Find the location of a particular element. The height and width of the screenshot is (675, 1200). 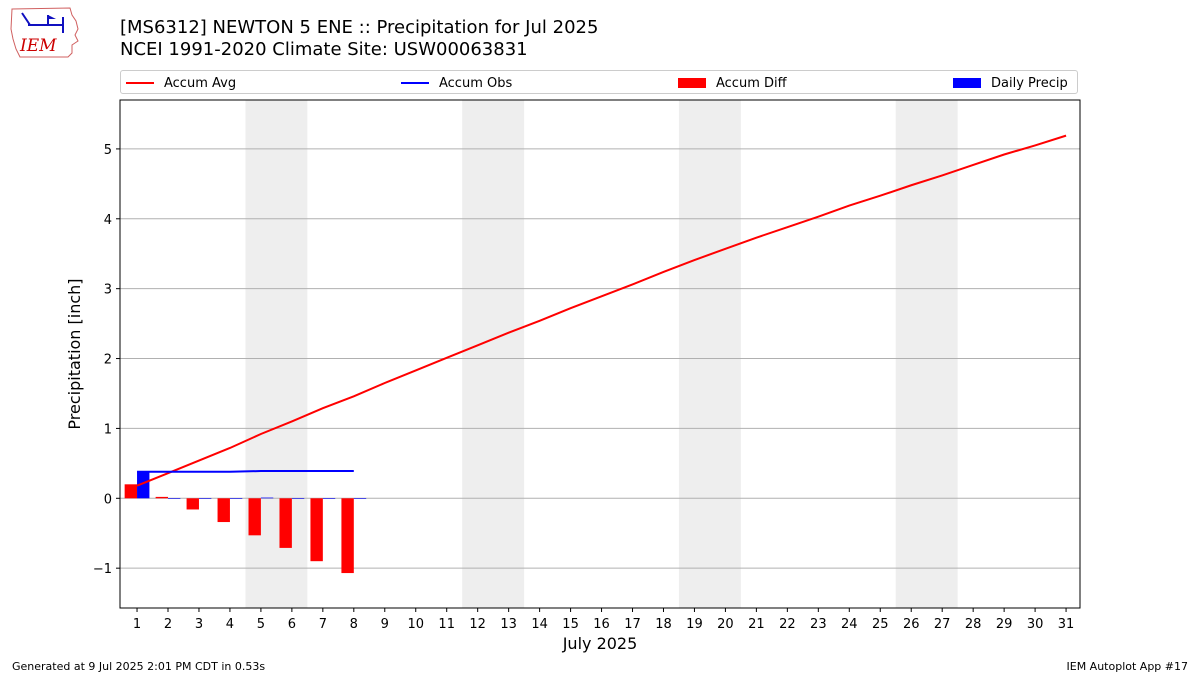

x-tick-label: 12 is located at coordinates (477, 624).